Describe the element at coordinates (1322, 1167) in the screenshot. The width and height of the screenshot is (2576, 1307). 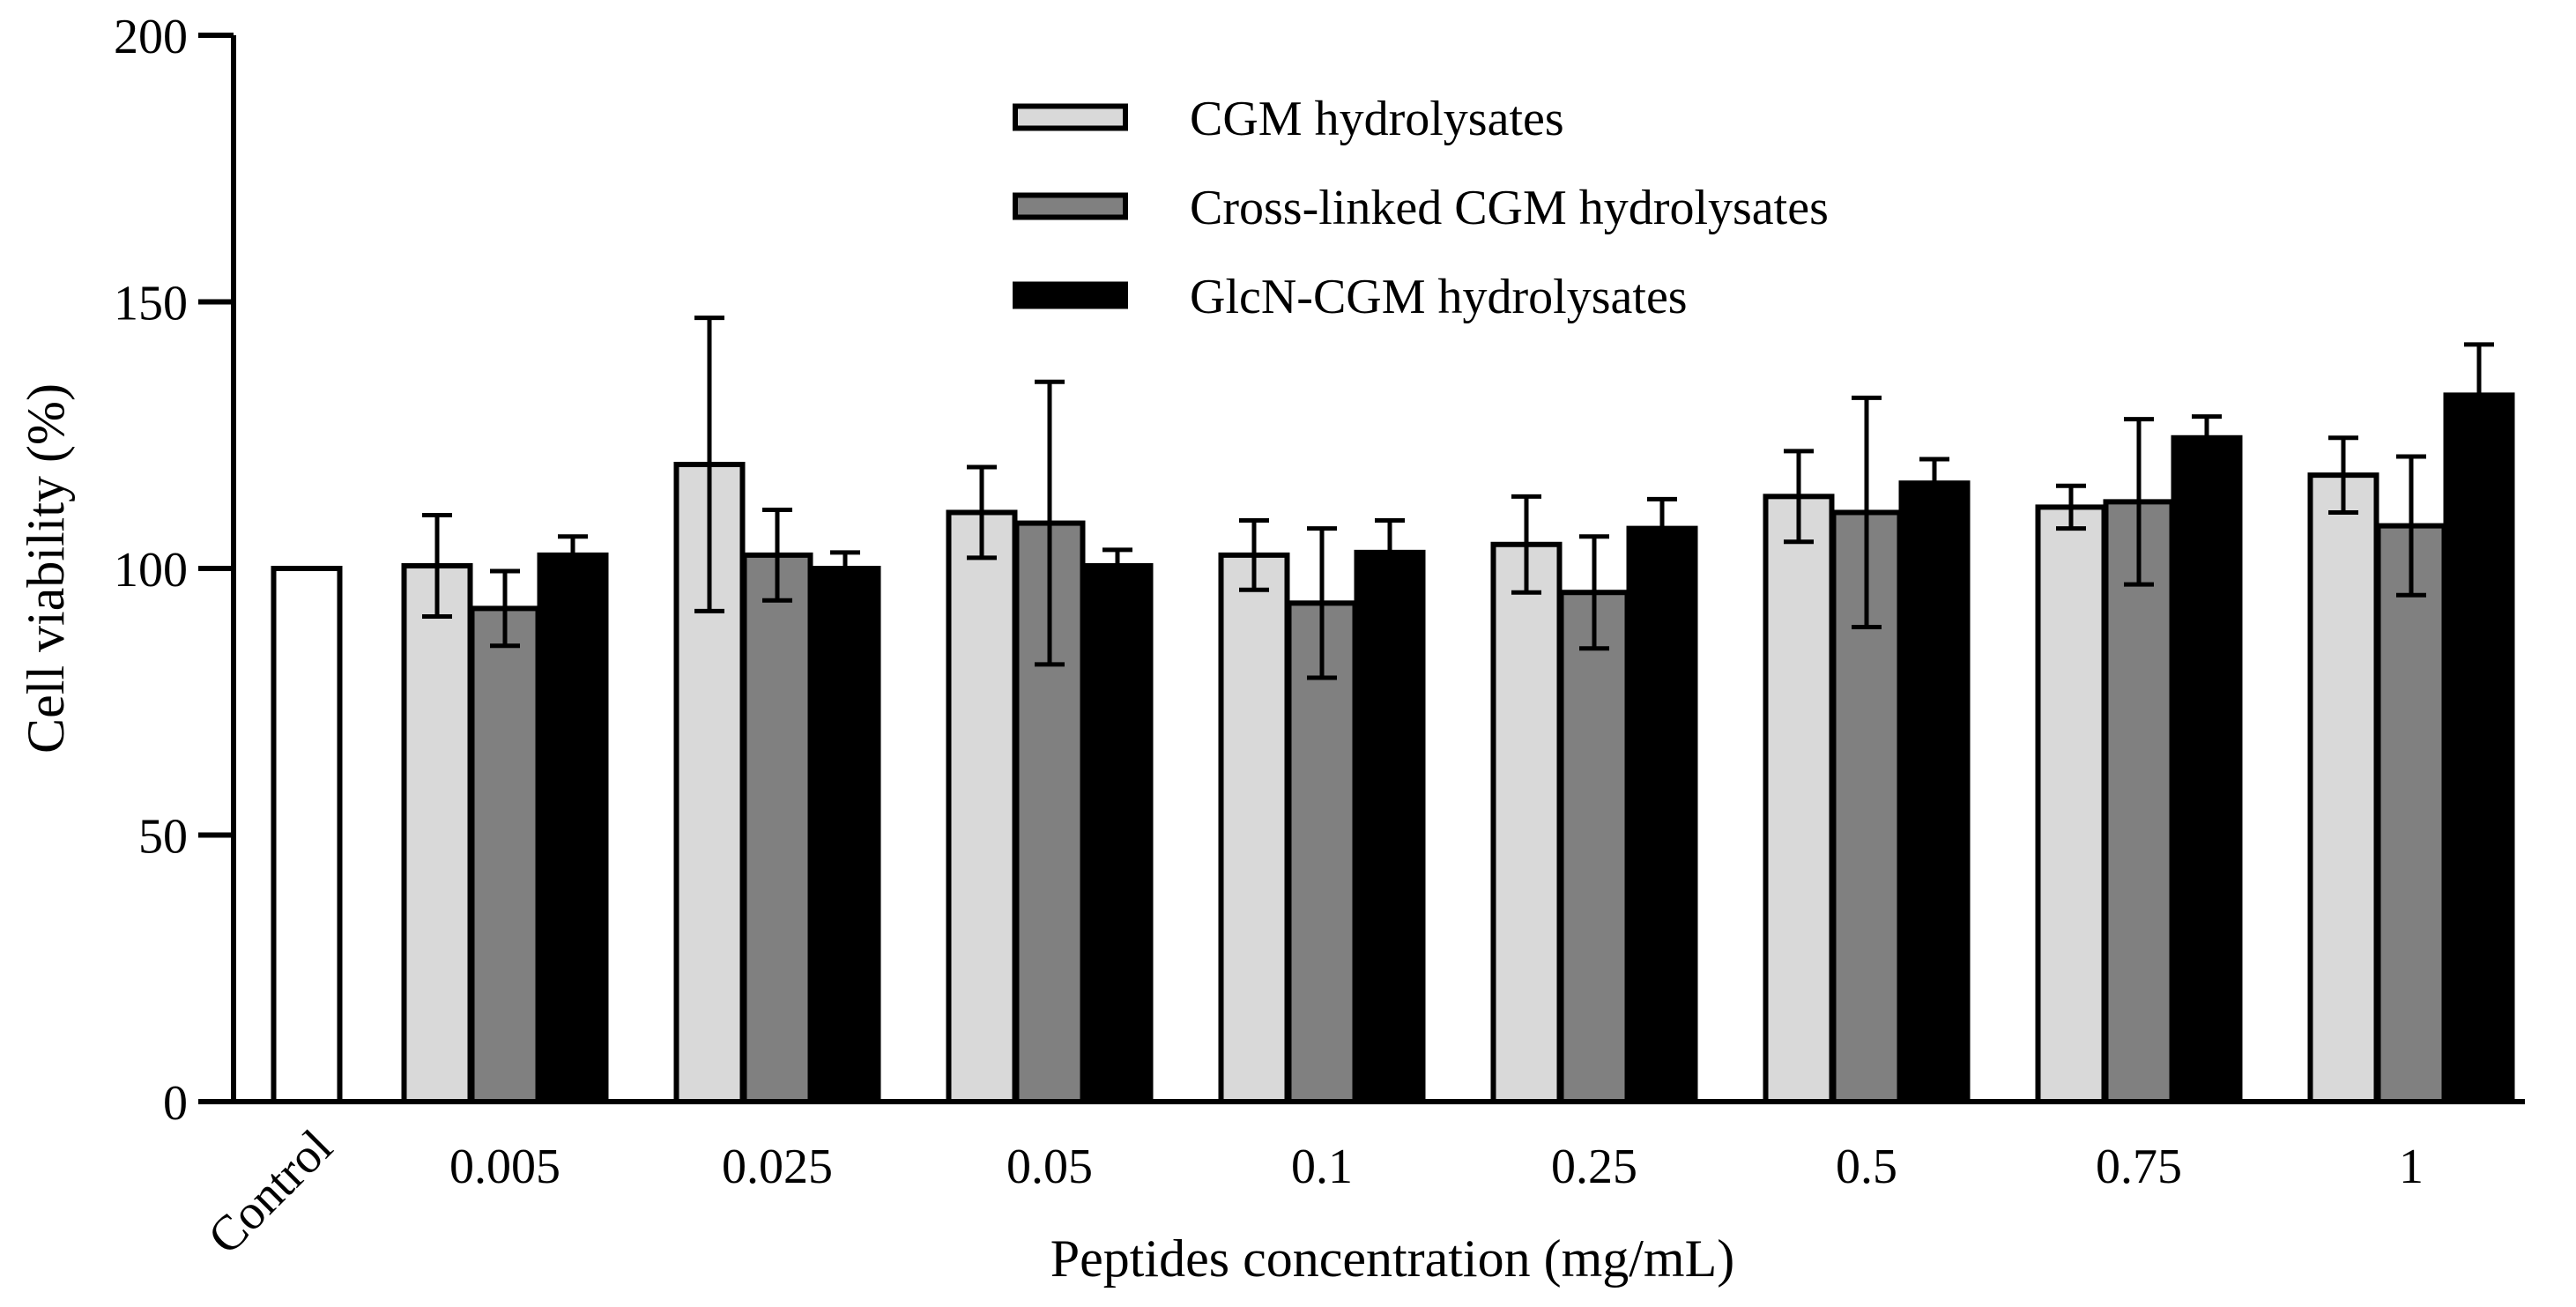
I see `x-tick-label: 0.1` at that location.